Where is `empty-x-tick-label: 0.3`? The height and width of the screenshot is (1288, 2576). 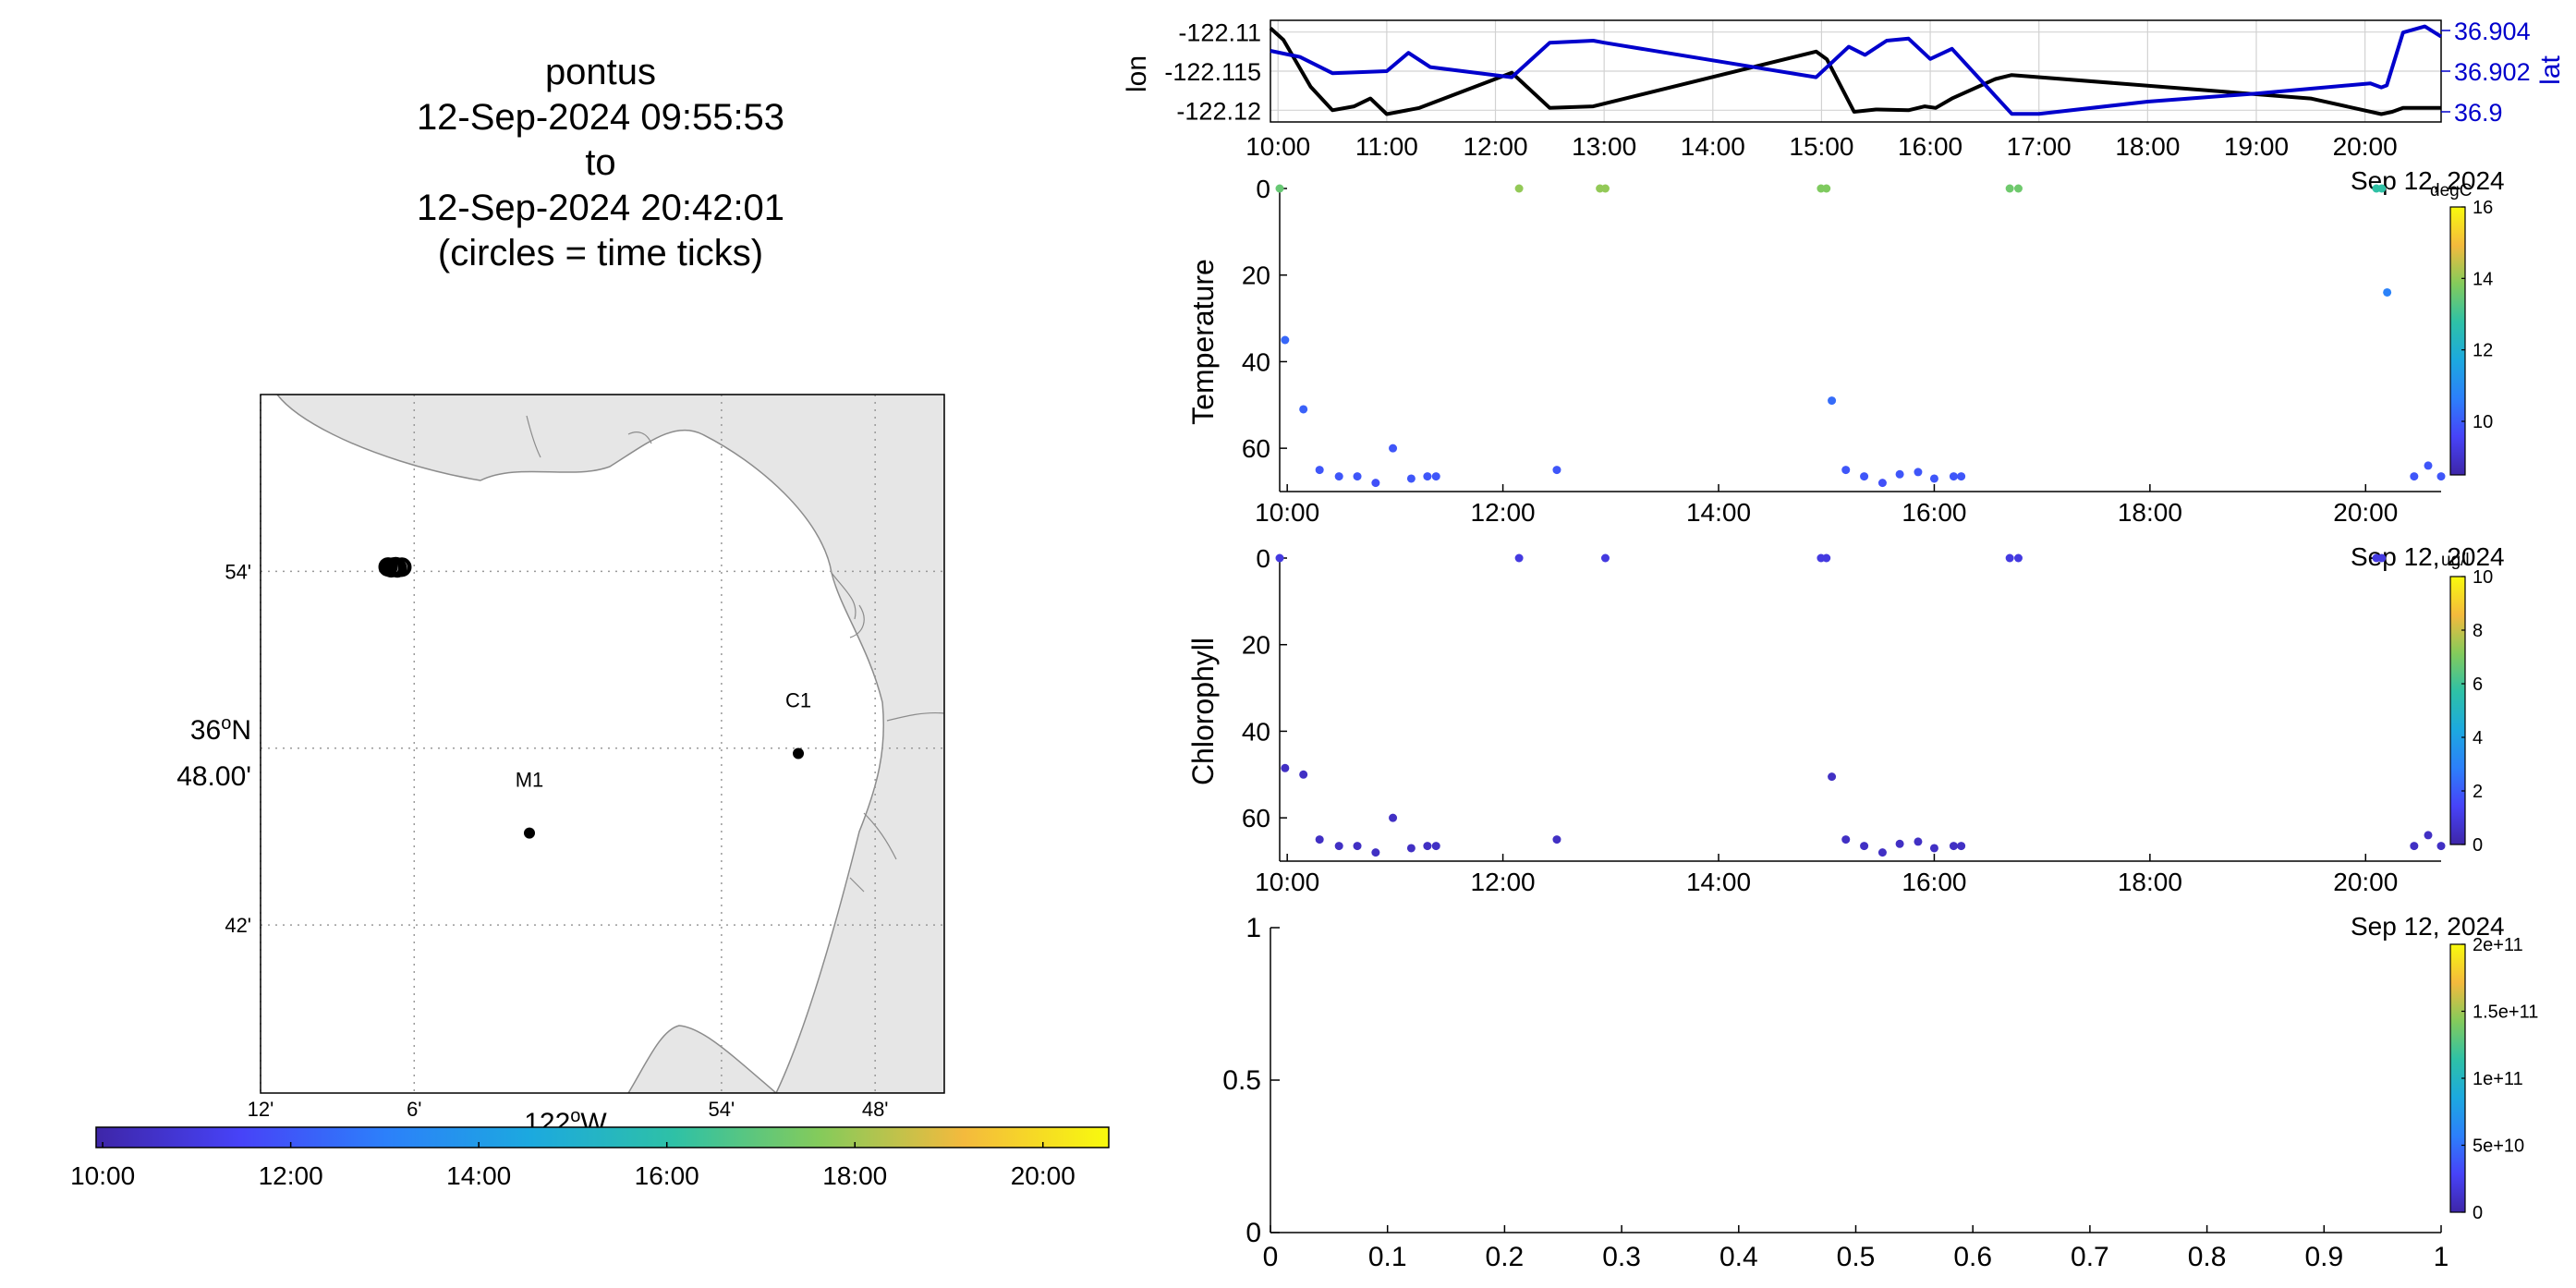 empty-x-tick-label: 0.3 is located at coordinates (1621, 1257).